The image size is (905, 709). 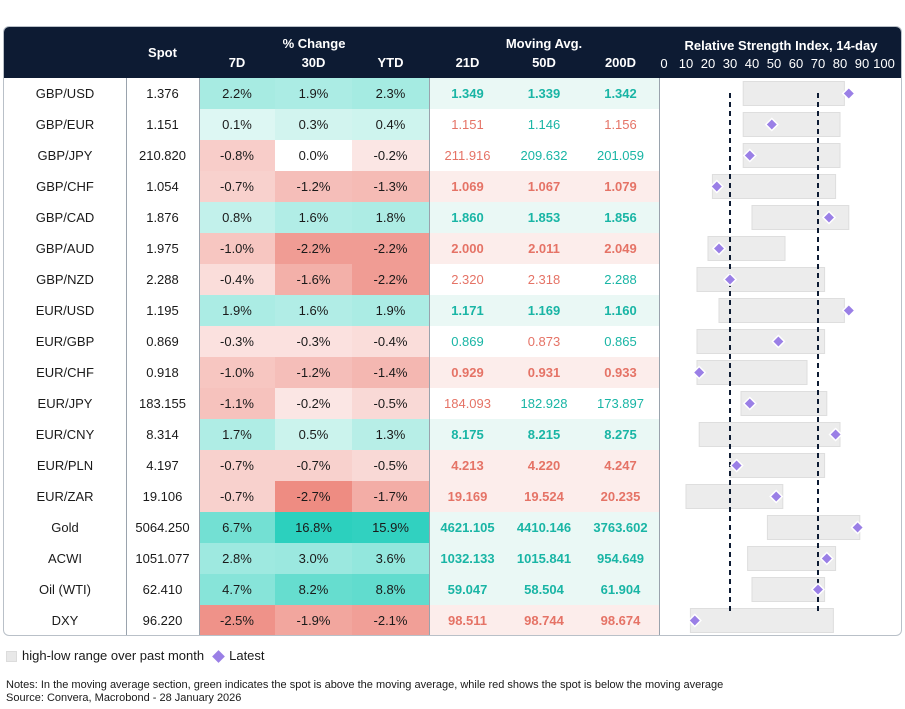 What do you see at coordinates (65, 589) in the screenshot?
I see `cell-name: Oil (WTI)` at bounding box center [65, 589].